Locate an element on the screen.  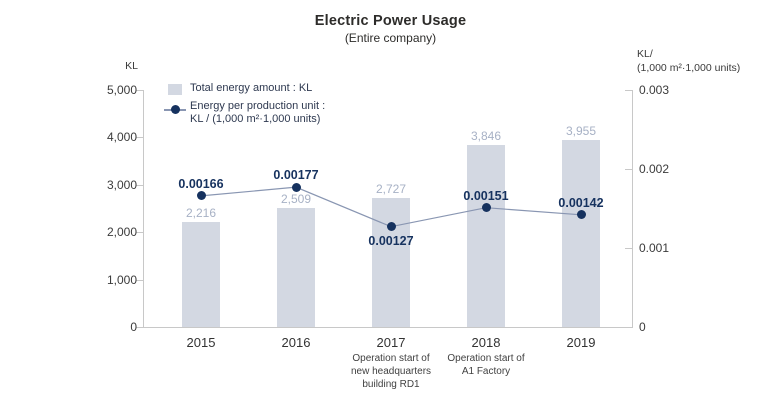
bar-2019 is located at coordinates (581, 233).